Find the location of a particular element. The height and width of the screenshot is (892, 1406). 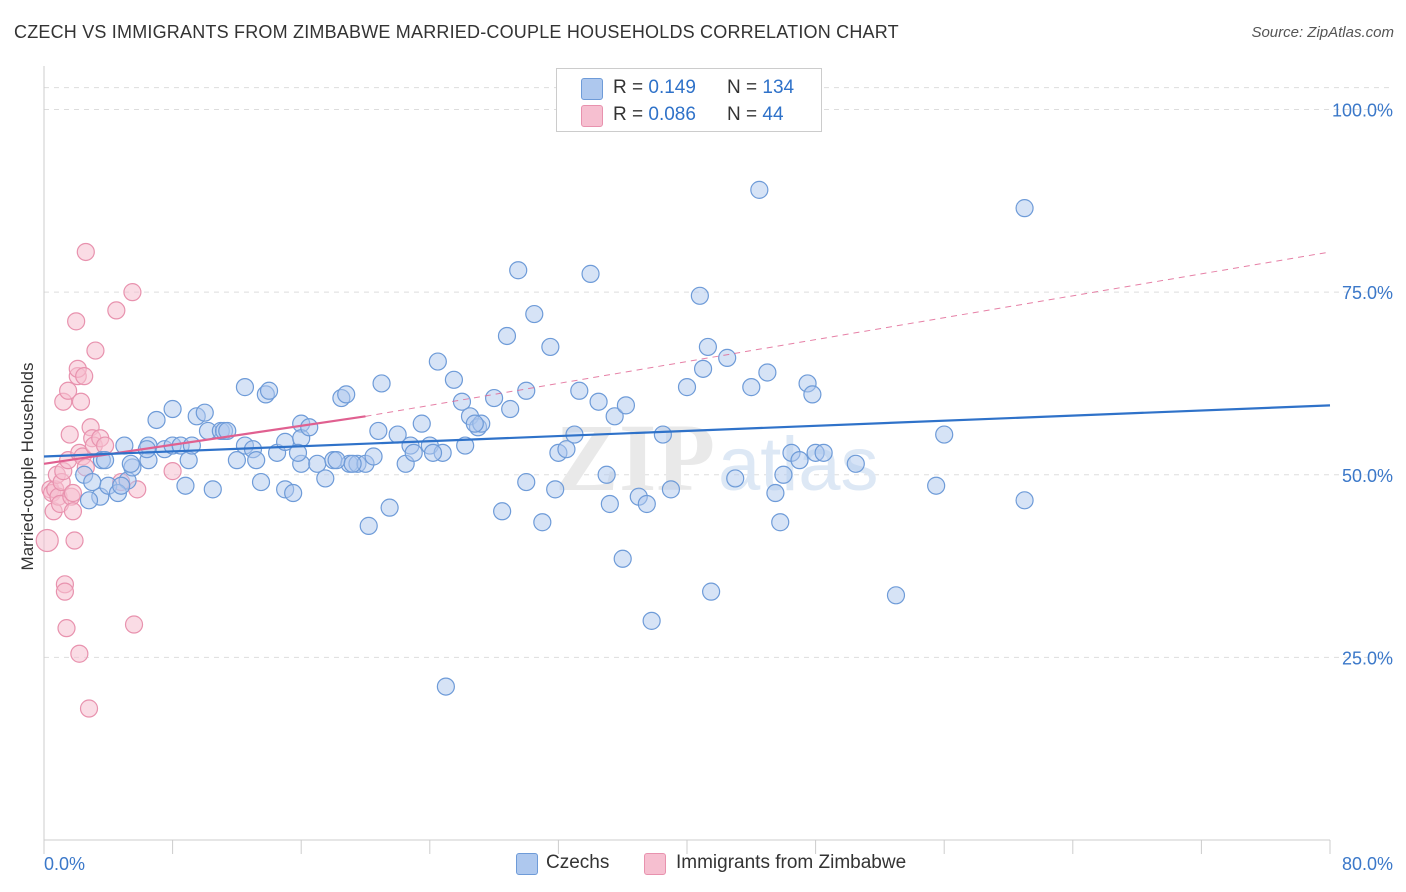

legend-n-value: 44 is located at coordinates (773, 114).